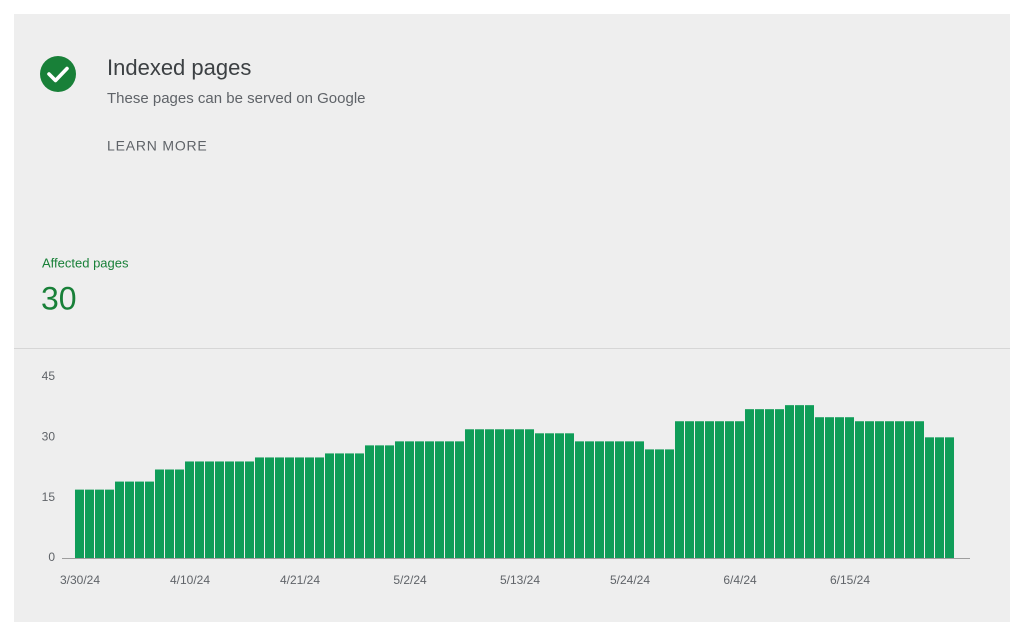 The height and width of the screenshot is (637, 1024). What do you see at coordinates (850, 580) in the screenshot?
I see `x-tick-label: 6/15/24` at bounding box center [850, 580].